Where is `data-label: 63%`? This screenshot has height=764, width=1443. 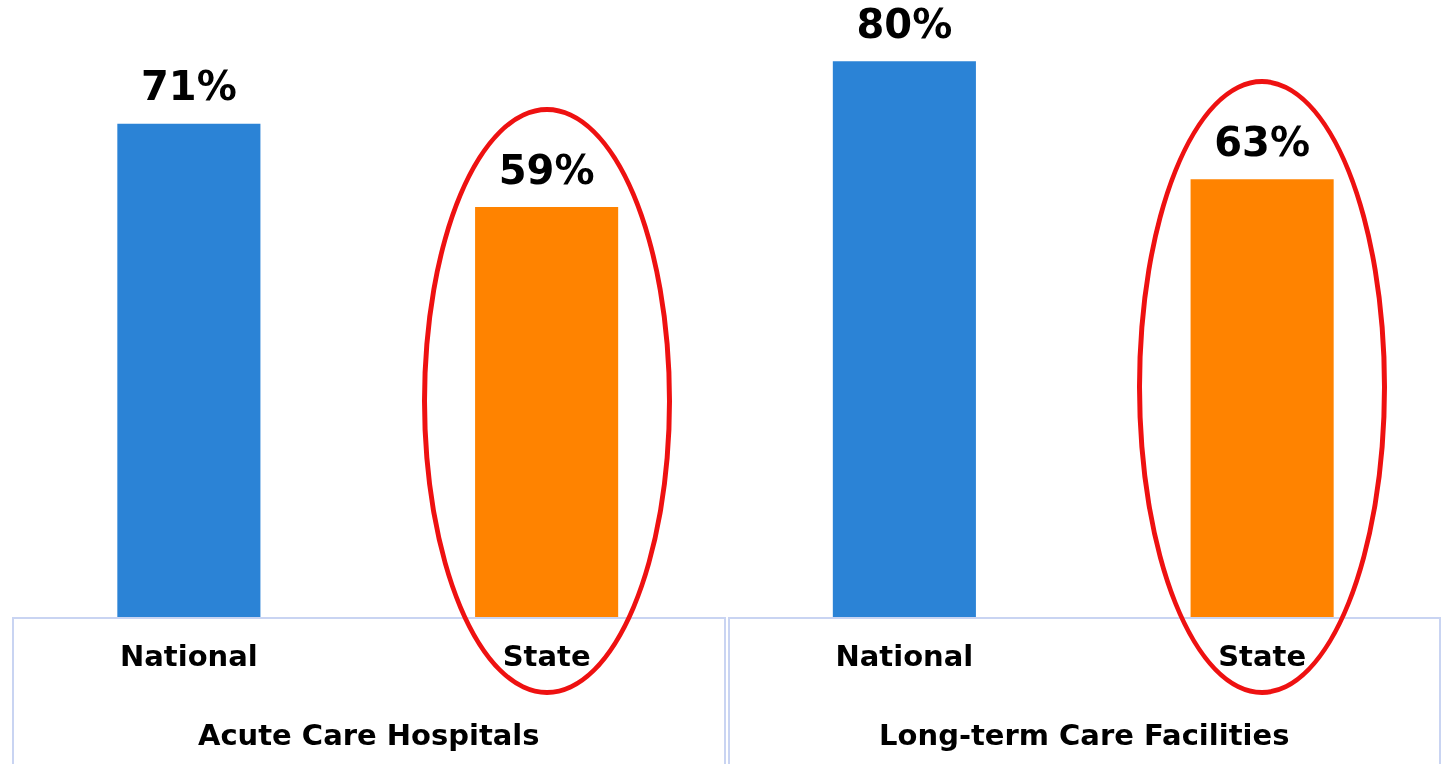
data-label: 63% is located at coordinates (1262, 141).